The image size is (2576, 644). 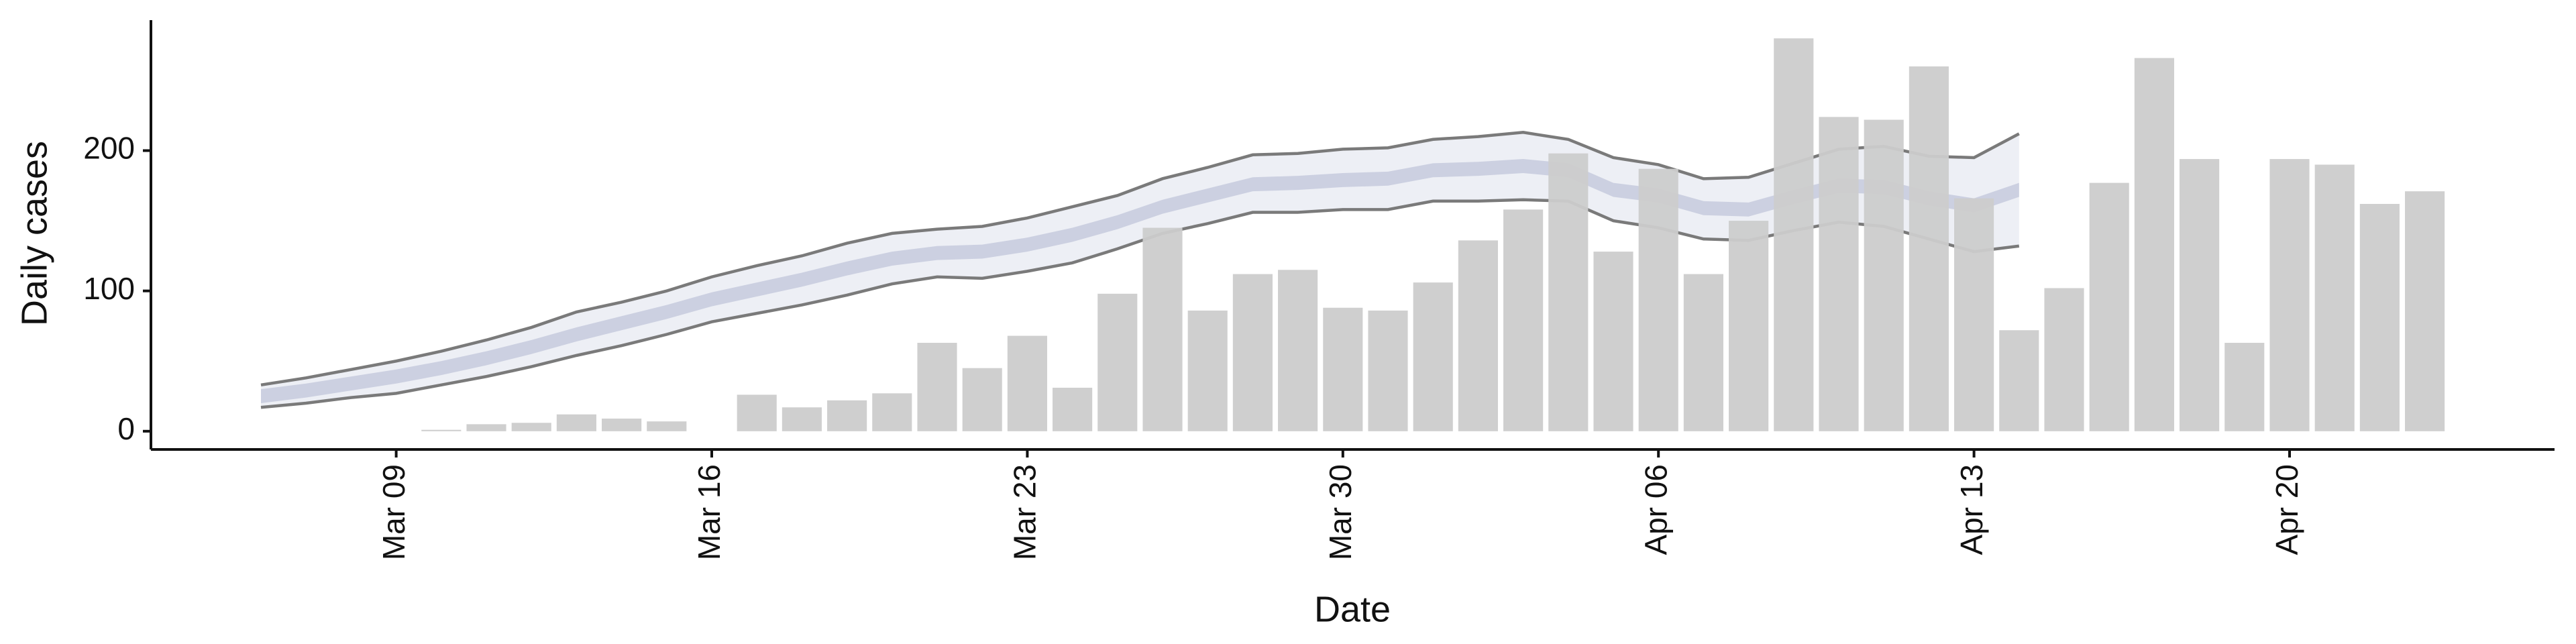 I want to click on x-axis-title: Date, so click(x=1352, y=609).